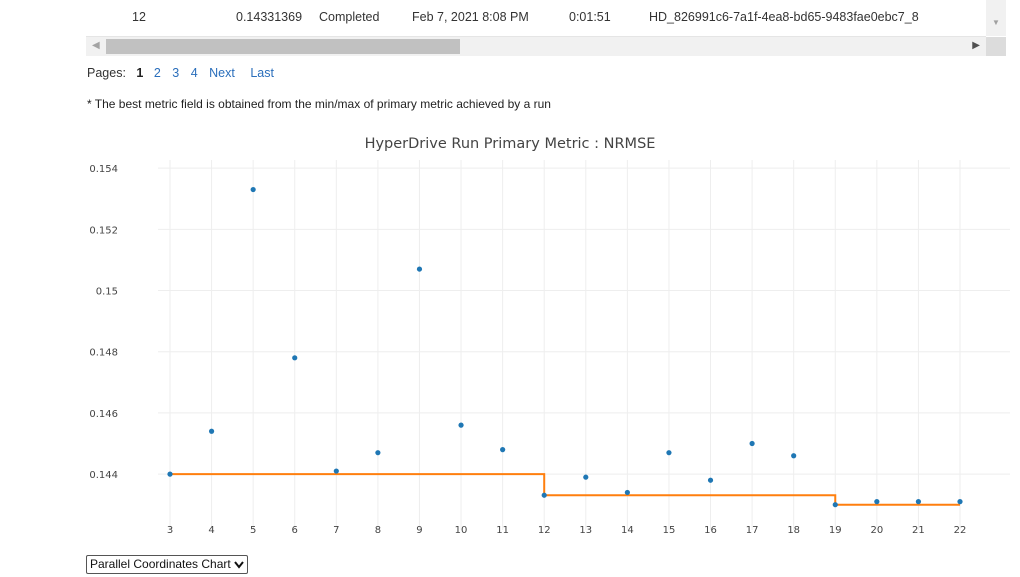 The image size is (1020, 577). Describe the element at coordinates (536, 46) in the screenshot. I see `horizontal-scrollbar: ◀ ▶` at that location.